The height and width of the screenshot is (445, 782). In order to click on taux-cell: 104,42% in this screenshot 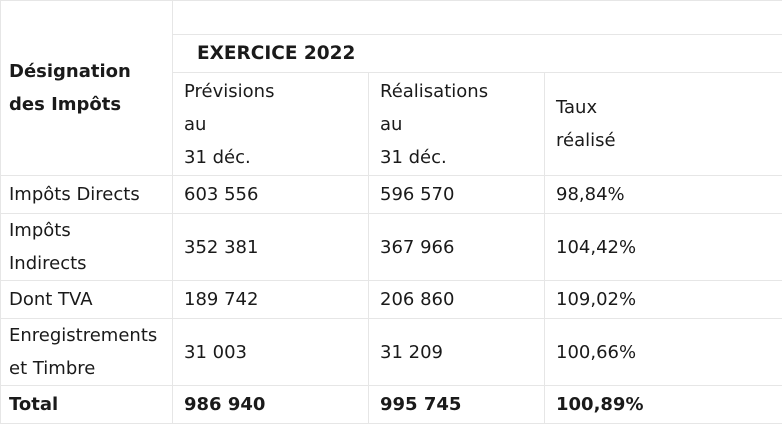, I will do `click(662, 247)`.